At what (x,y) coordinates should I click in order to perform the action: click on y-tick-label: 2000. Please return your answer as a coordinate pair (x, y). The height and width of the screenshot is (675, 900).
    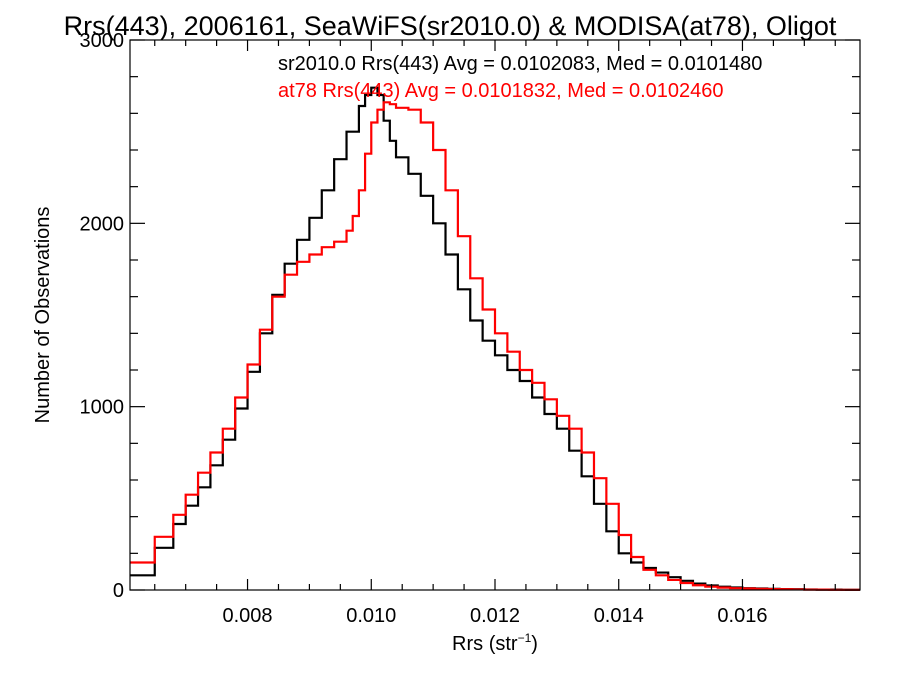
    Looking at the image, I should click on (102, 224).